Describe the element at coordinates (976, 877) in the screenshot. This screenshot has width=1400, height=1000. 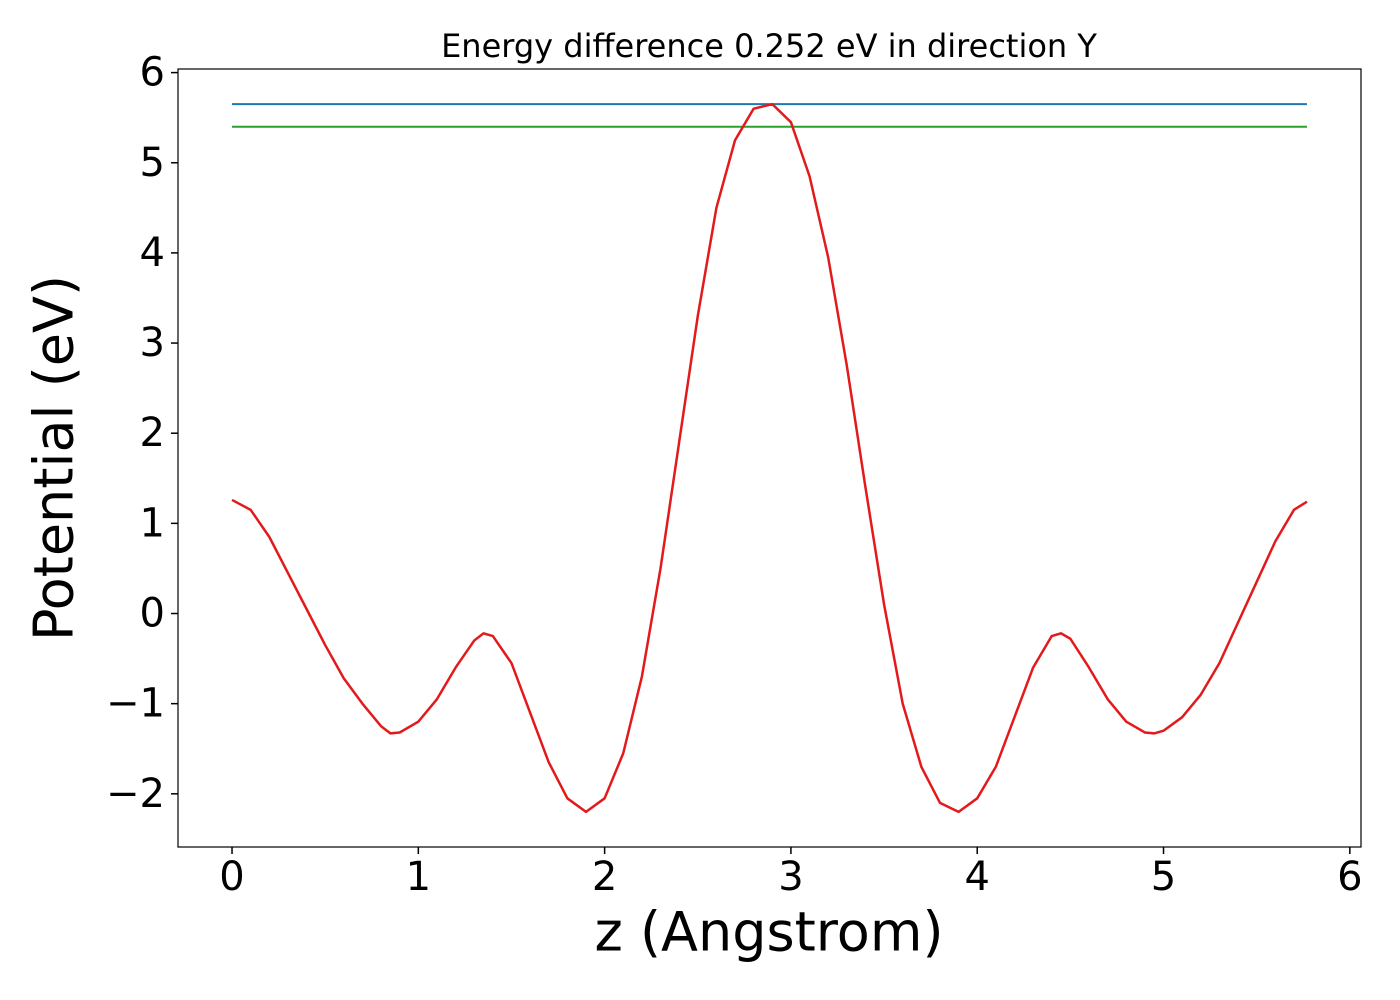
I see `x-tick-label: 4` at that location.